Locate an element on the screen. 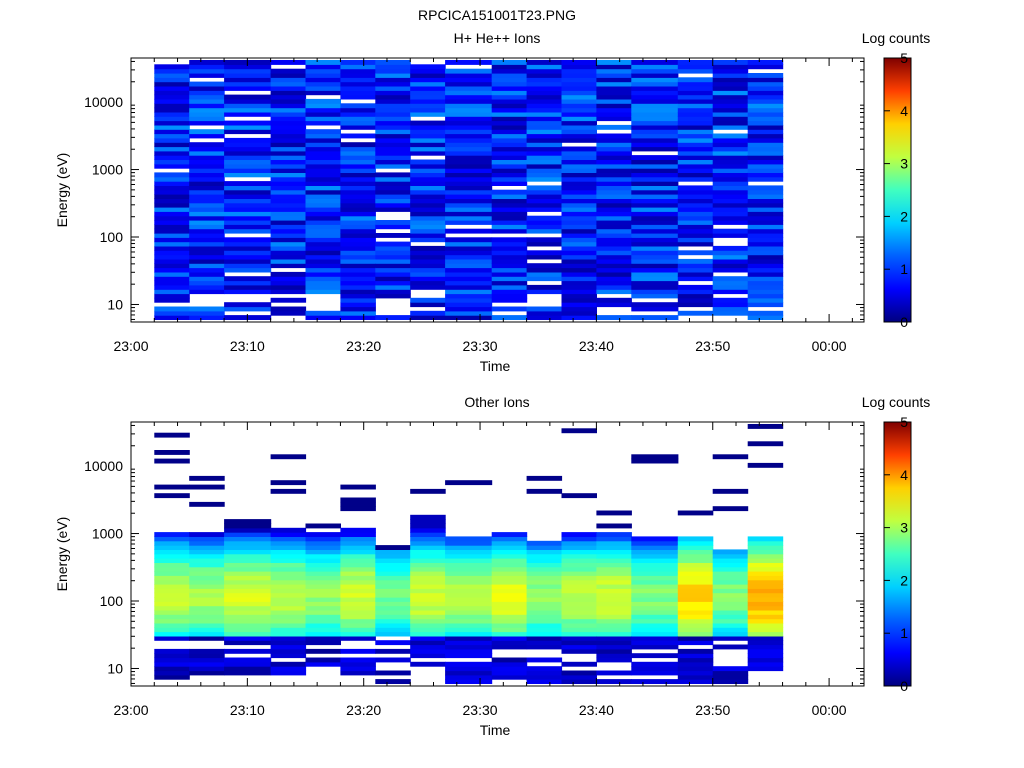 The height and width of the screenshot is (768, 1024). x-tick-label: 00:00 is located at coordinates (829, 710).